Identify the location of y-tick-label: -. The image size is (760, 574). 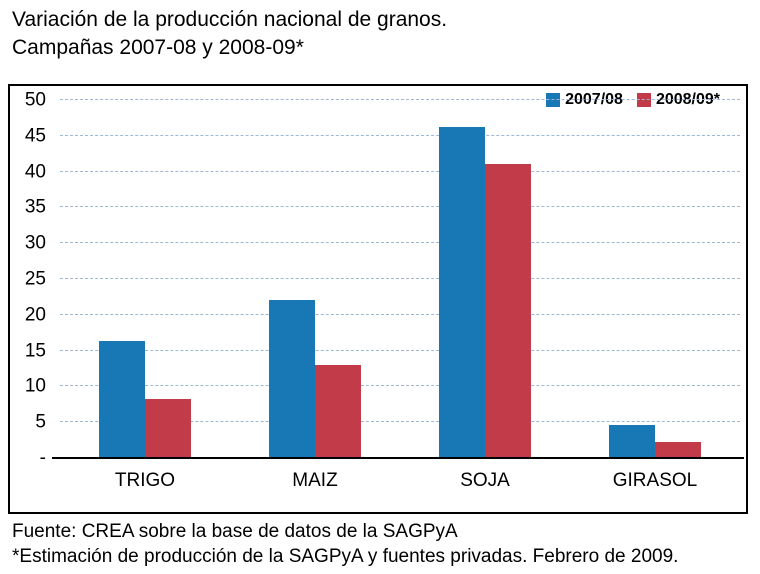
(42, 458).